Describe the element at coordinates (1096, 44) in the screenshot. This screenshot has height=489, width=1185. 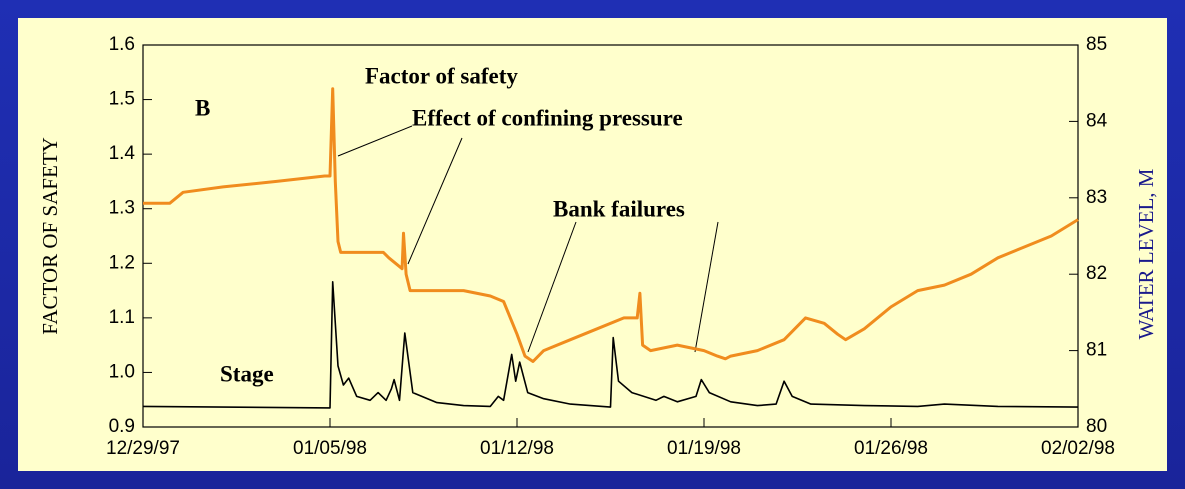
I see `y2-tick-label: 85` at that location.